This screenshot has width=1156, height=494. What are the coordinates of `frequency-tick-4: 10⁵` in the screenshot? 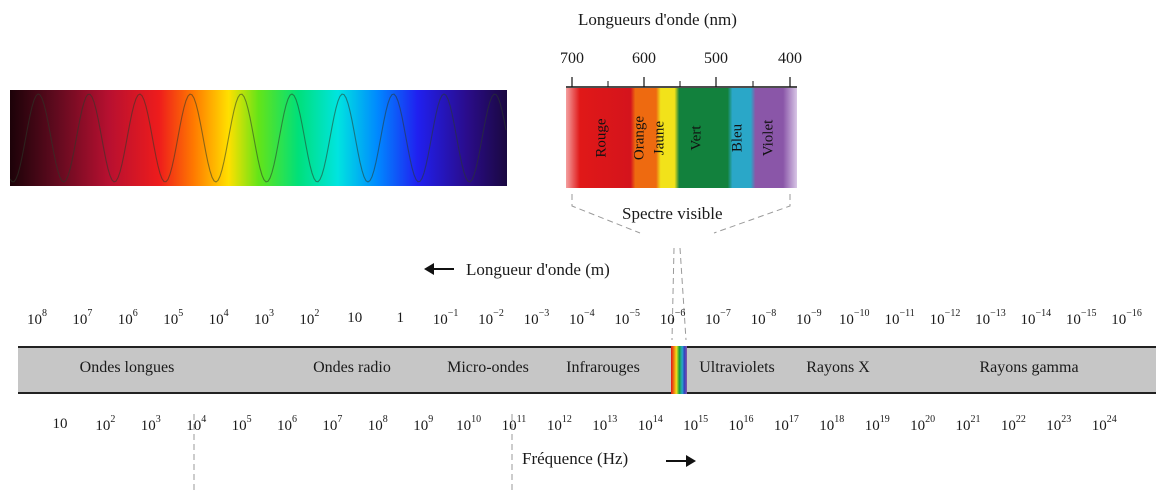 It's located at (241, 424).